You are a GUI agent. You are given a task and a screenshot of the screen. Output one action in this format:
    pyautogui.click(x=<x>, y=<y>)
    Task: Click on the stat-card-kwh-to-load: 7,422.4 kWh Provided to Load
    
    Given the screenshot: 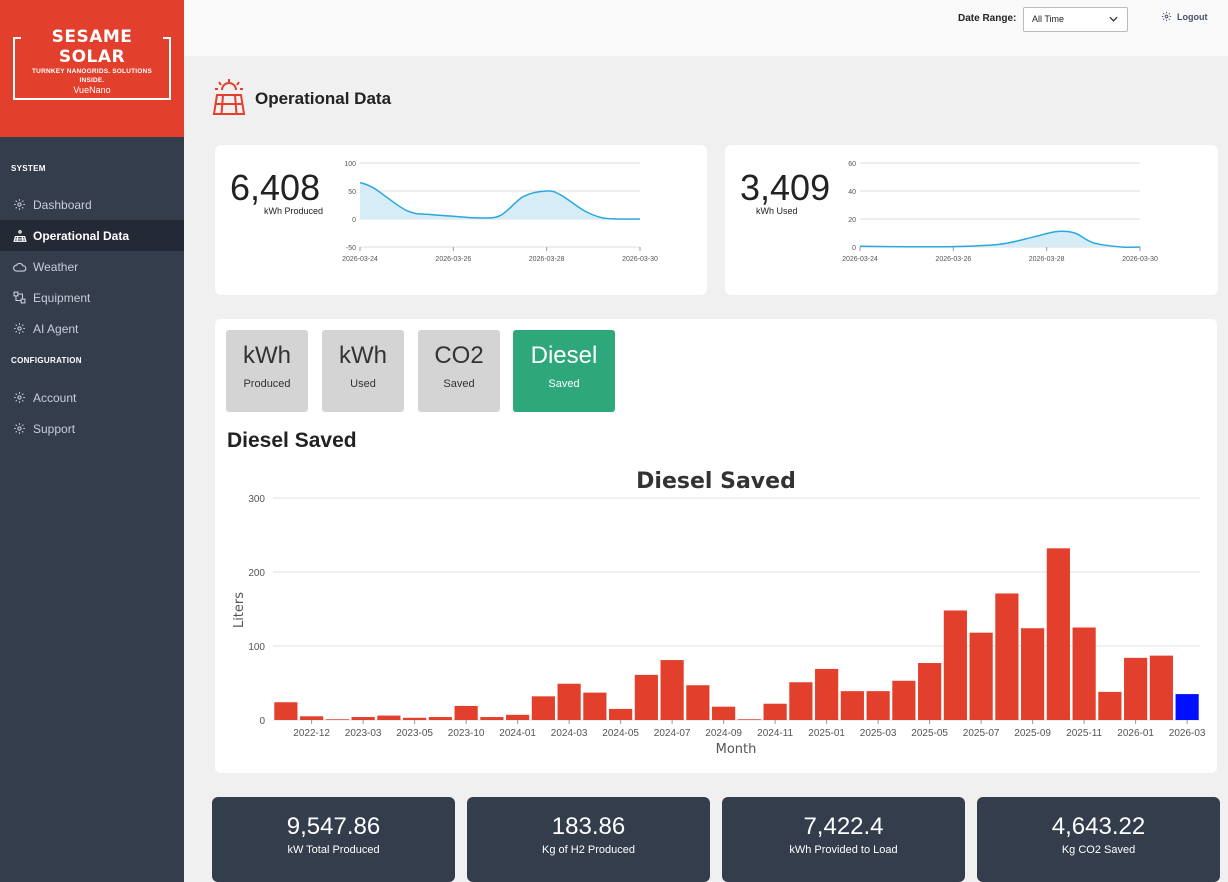 What is the action you would take?
    pyautogui.click(x=843, y=839)
    